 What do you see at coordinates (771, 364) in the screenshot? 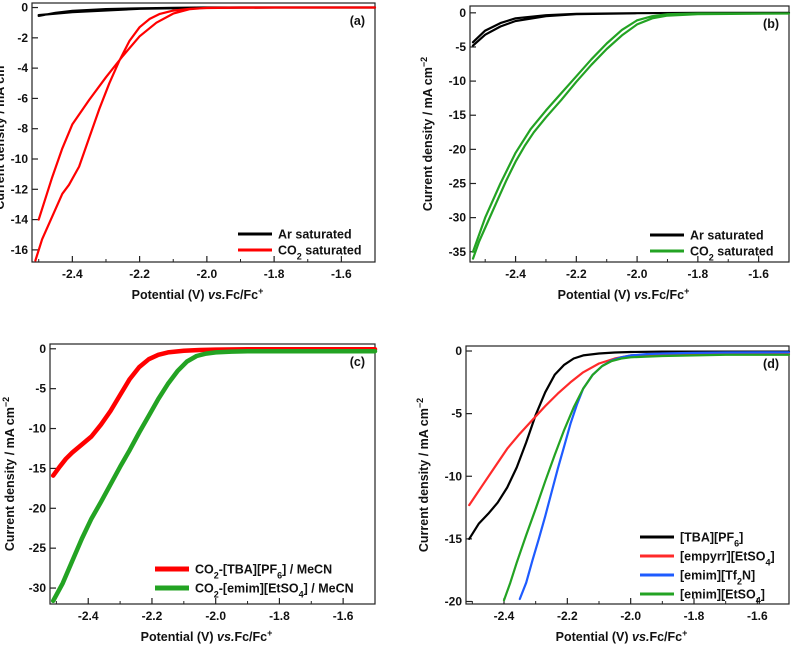
I see `panel-label: (d)` at bounding box center [771, 364].